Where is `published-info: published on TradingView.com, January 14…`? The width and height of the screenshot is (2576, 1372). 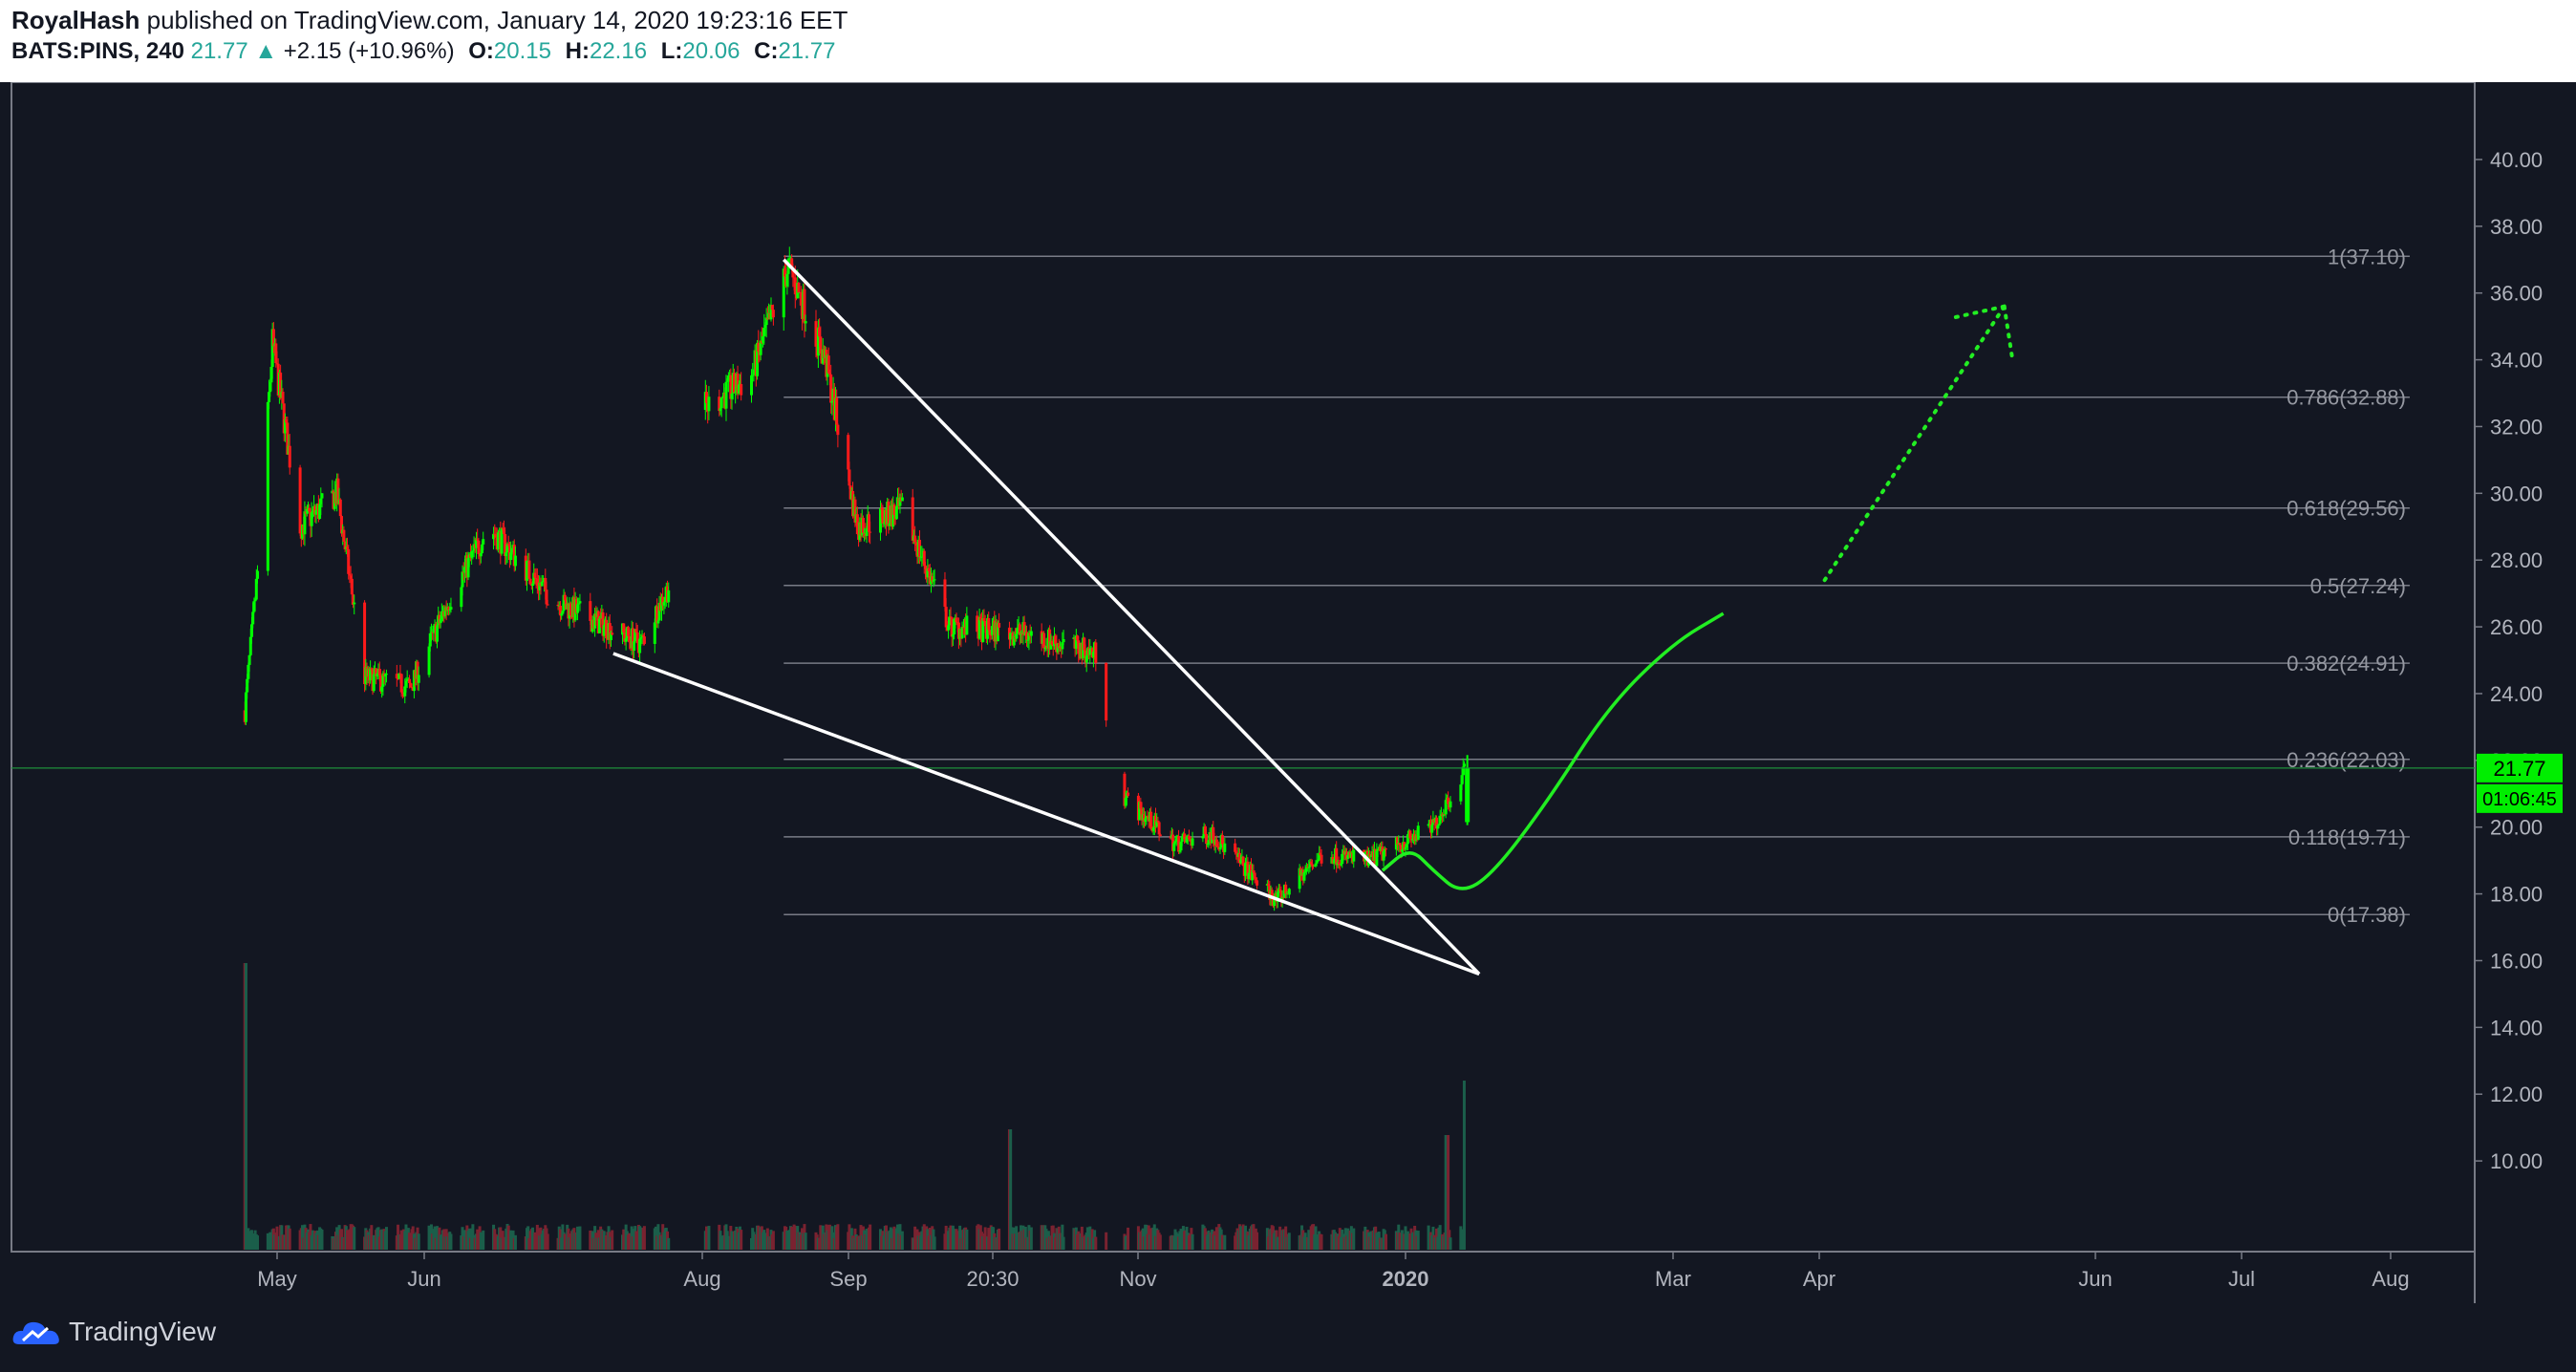 published-info: published on TradingView.com, January 14… is located at coordinates (494, 20).